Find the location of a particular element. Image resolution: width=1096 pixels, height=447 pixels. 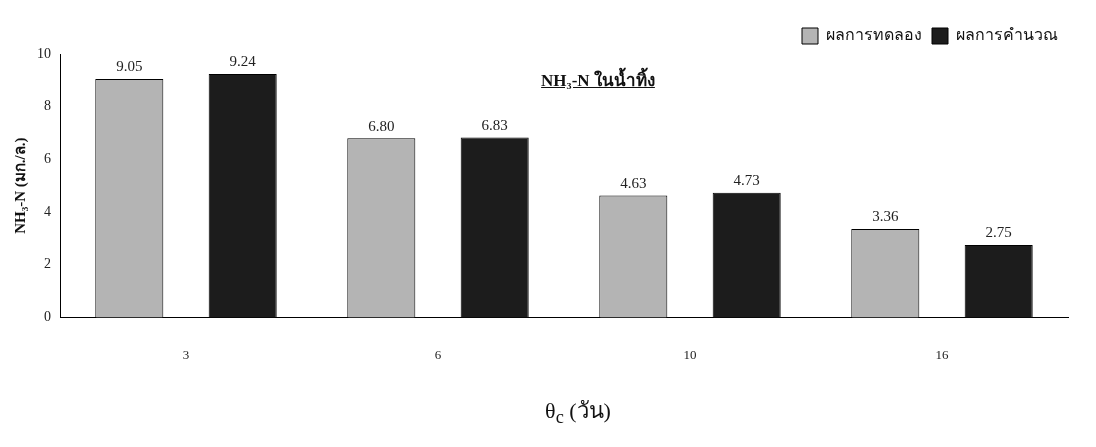

data-label: 4.63 is located at coordinates (633, 182).